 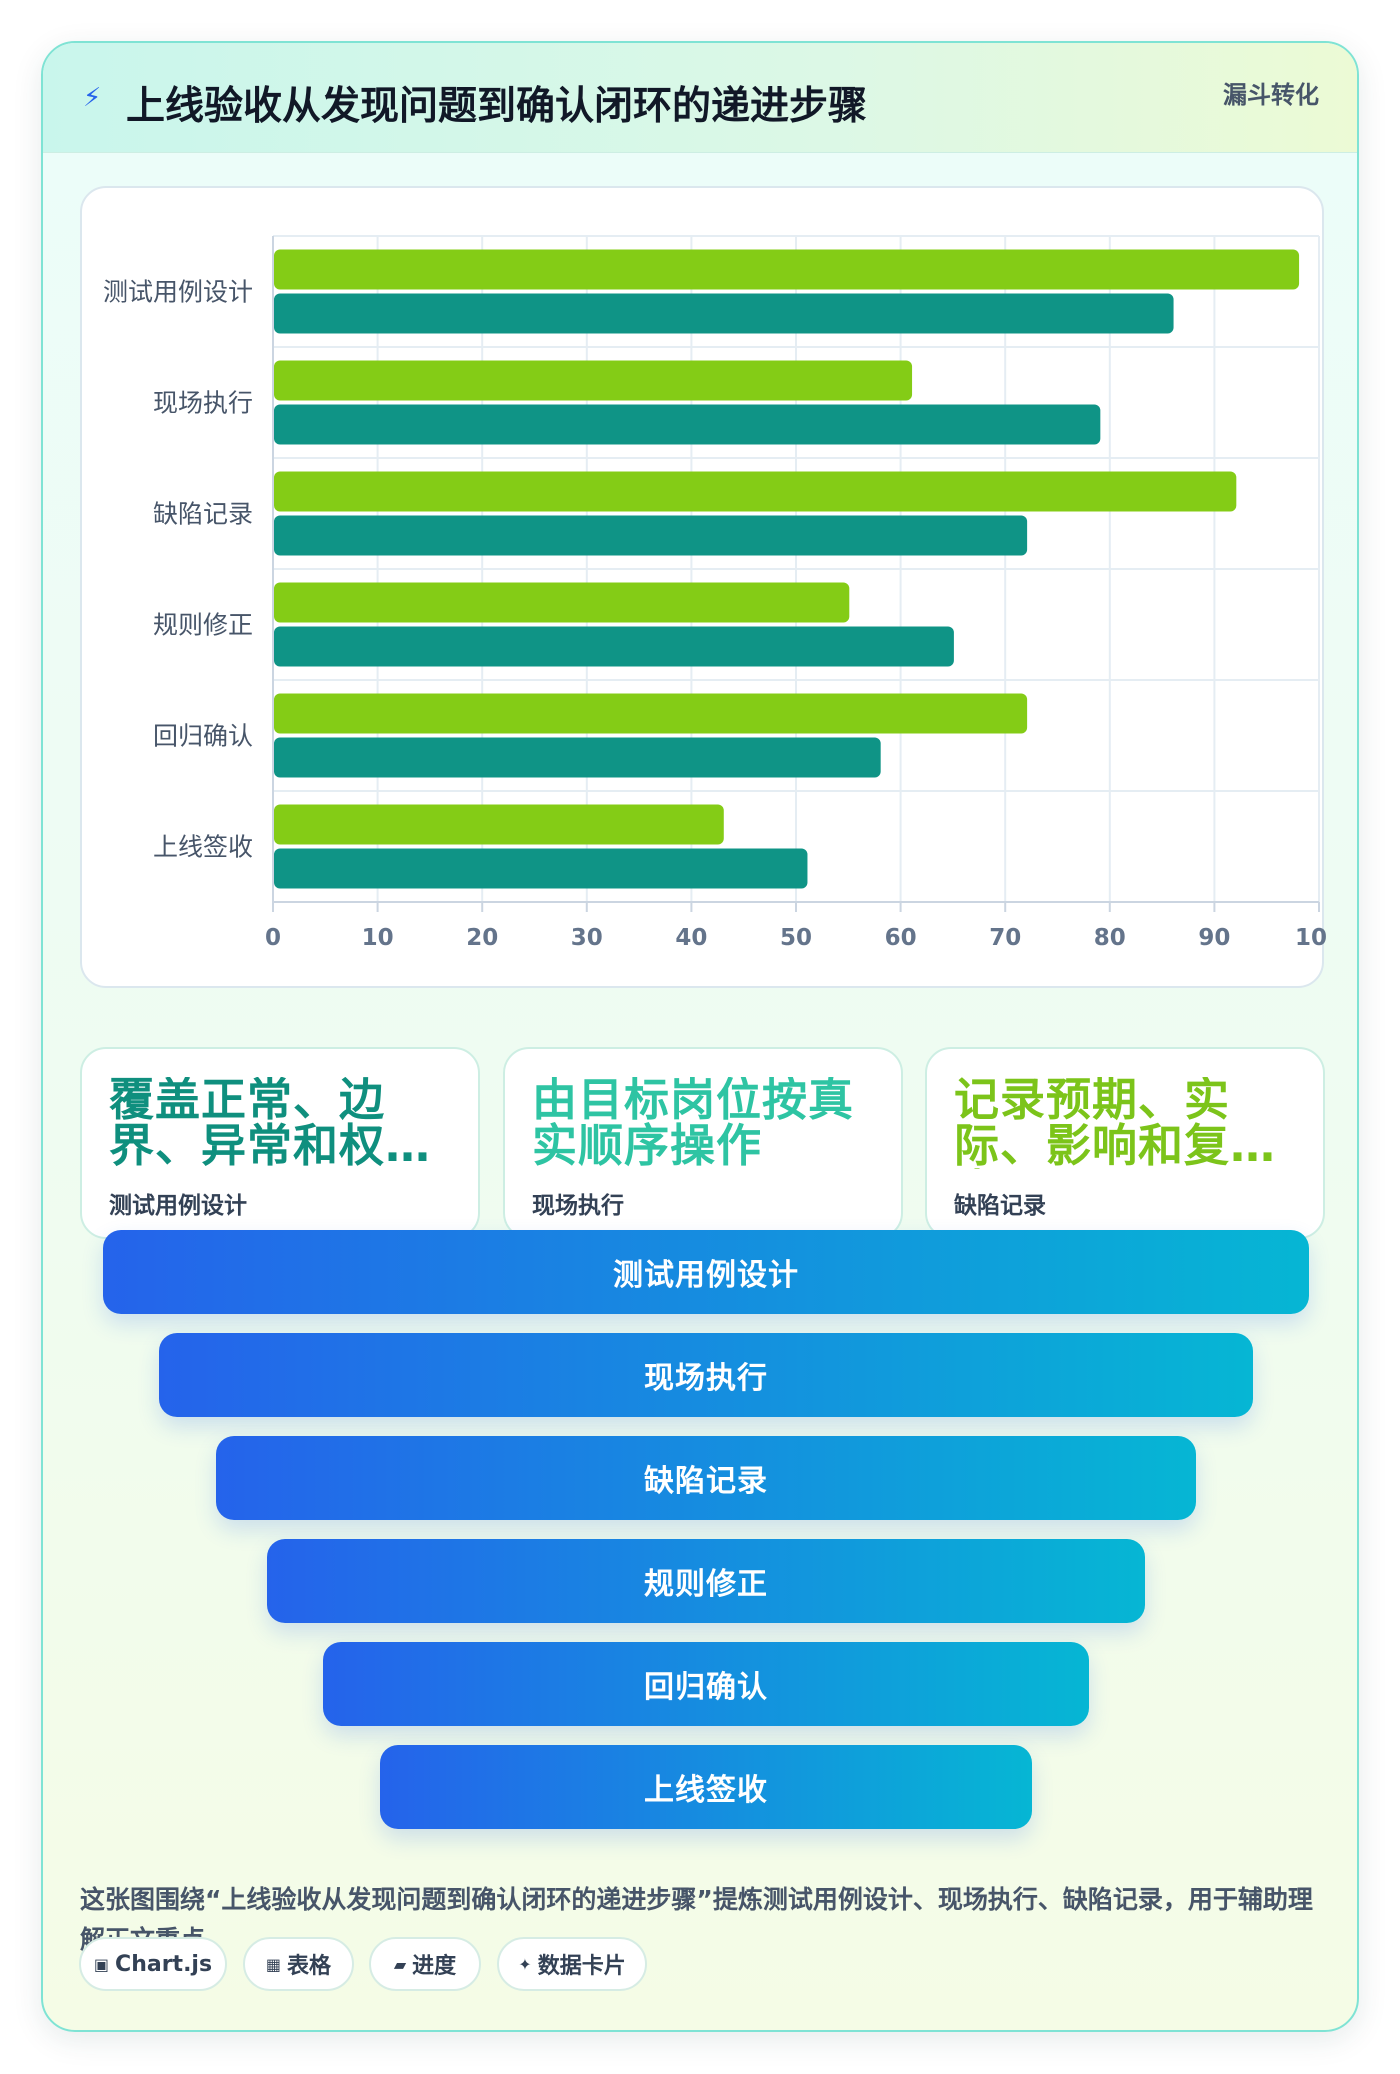 What do you see at coordinates (400, 1964) in the screenshot?
I see `progress-icon: ▰` at bounding box center [400, 1964].